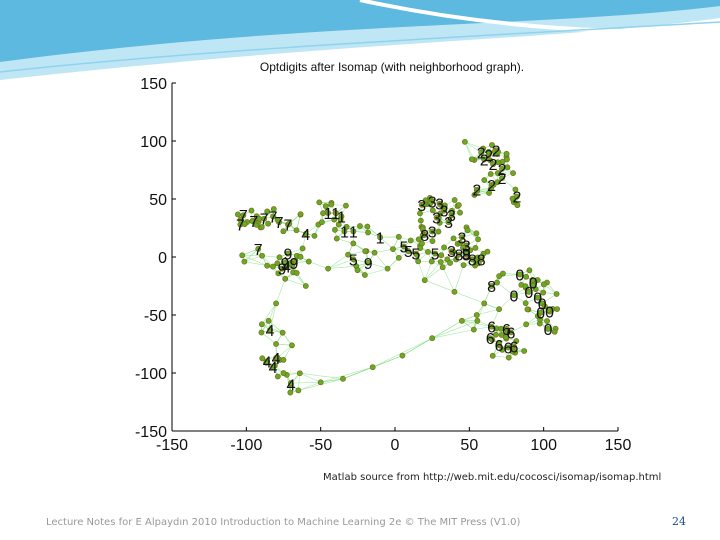 This screenshot has width=720, height=540. I want to click on x-tick-label: 150, so click(618, 445).